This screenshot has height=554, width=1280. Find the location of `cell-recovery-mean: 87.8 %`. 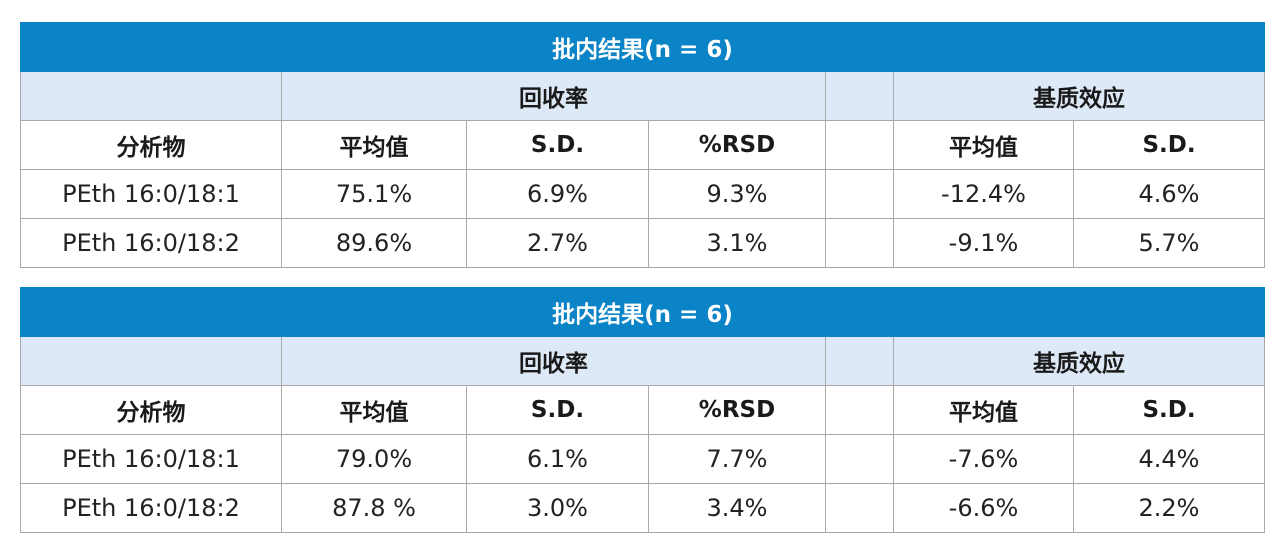

cell-recovery-mean: 87.8 % is located at coordinates (374, 508).